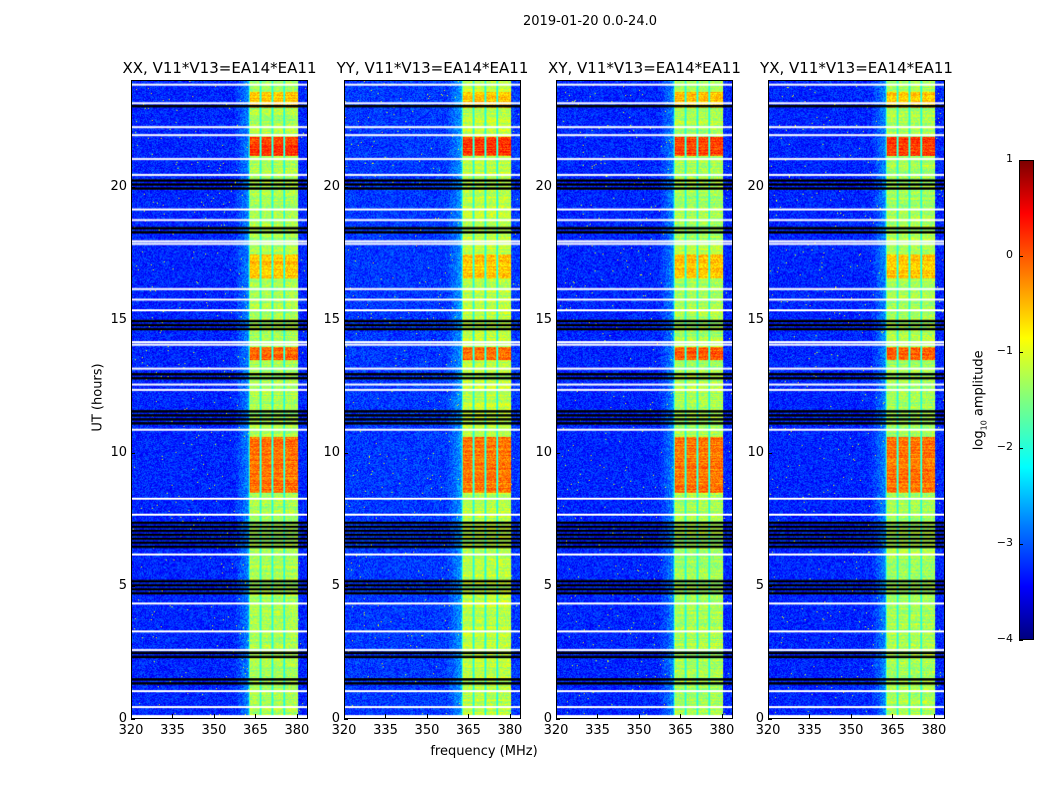  What do you see at coordinates (1009, 254) in the screenshot?
I see `colorbar-tick-label: 0` at bounding box center [1009, 254].